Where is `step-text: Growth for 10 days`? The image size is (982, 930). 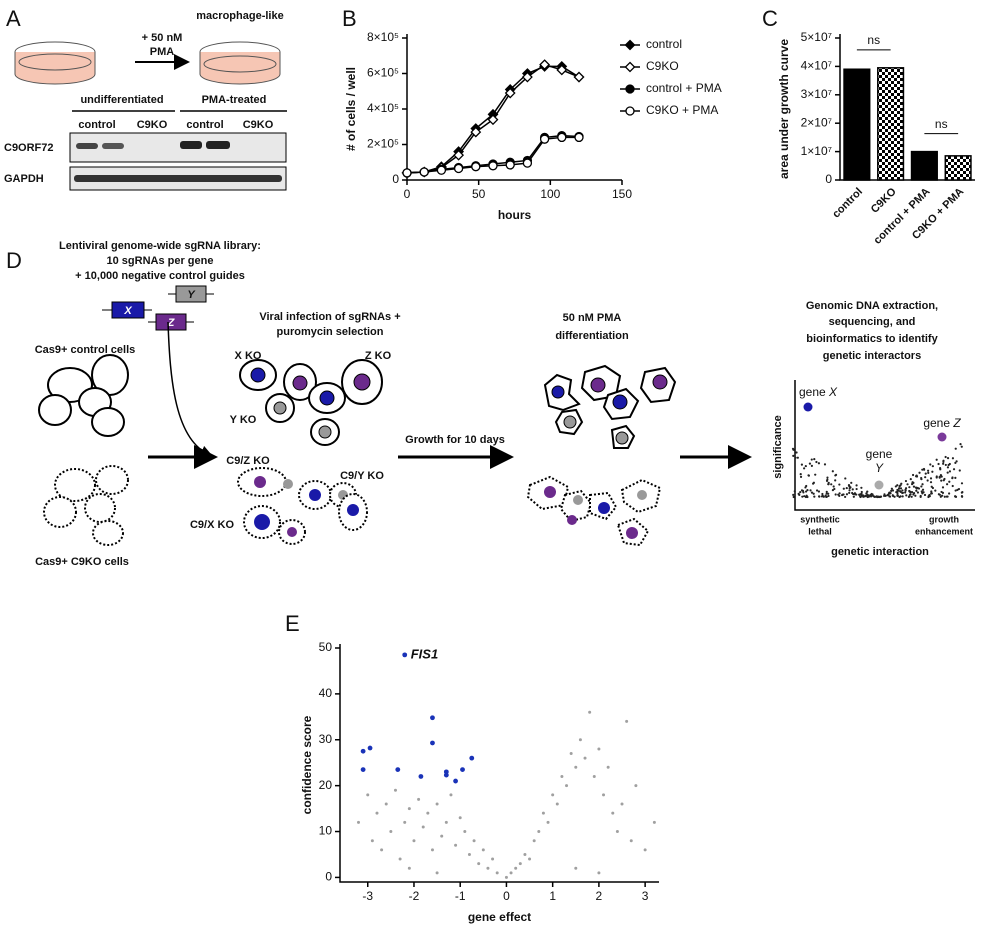 step-text: Growth for 10 days is located at coordinates (455, 440).